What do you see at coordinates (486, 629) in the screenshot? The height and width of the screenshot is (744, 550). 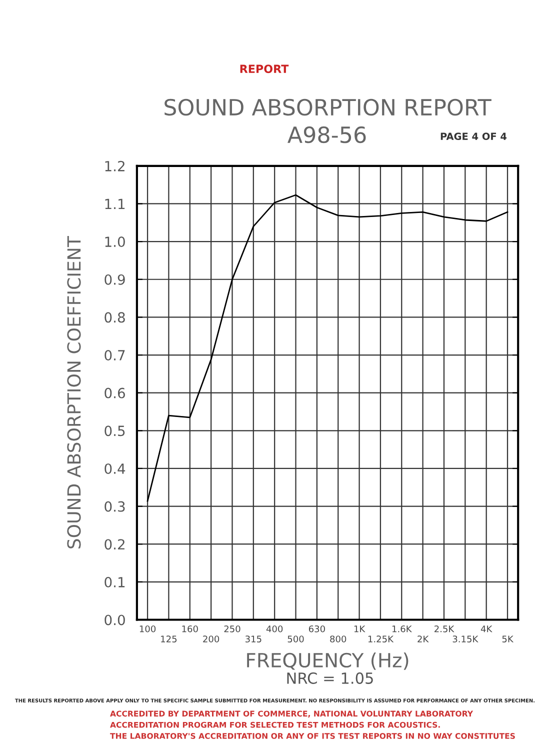 I see `x-tick-label: 4K` at bounding box center [486, 629].